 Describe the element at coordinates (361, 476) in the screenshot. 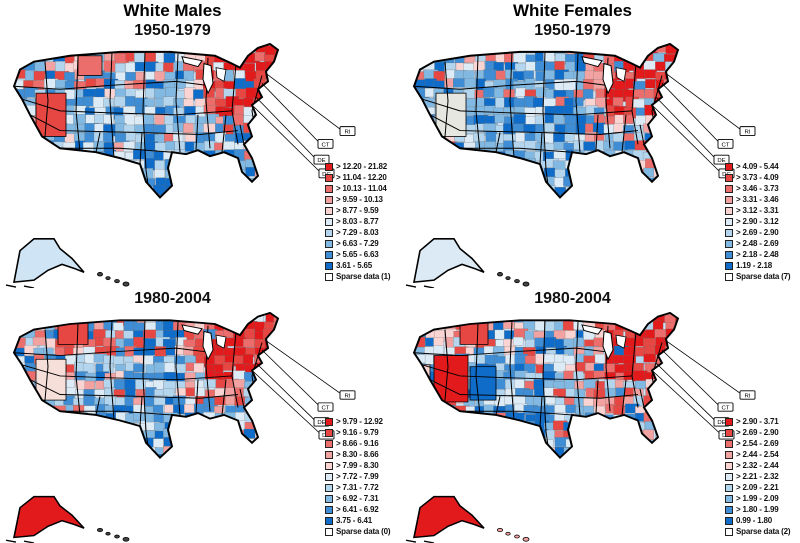

I see `legend-item: > 7.72 - 7.99` at that location.